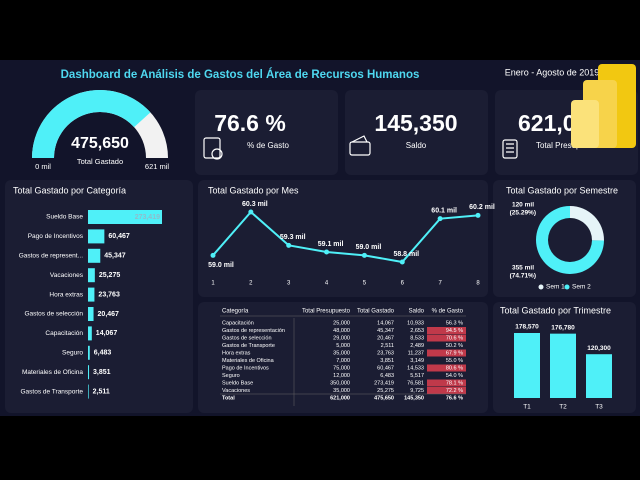 The image size is (640, 480). What do you see at coordinates (523, 268) in the screenshot?
I see `value-label: 355 mil` at bounding box center [523, 268].